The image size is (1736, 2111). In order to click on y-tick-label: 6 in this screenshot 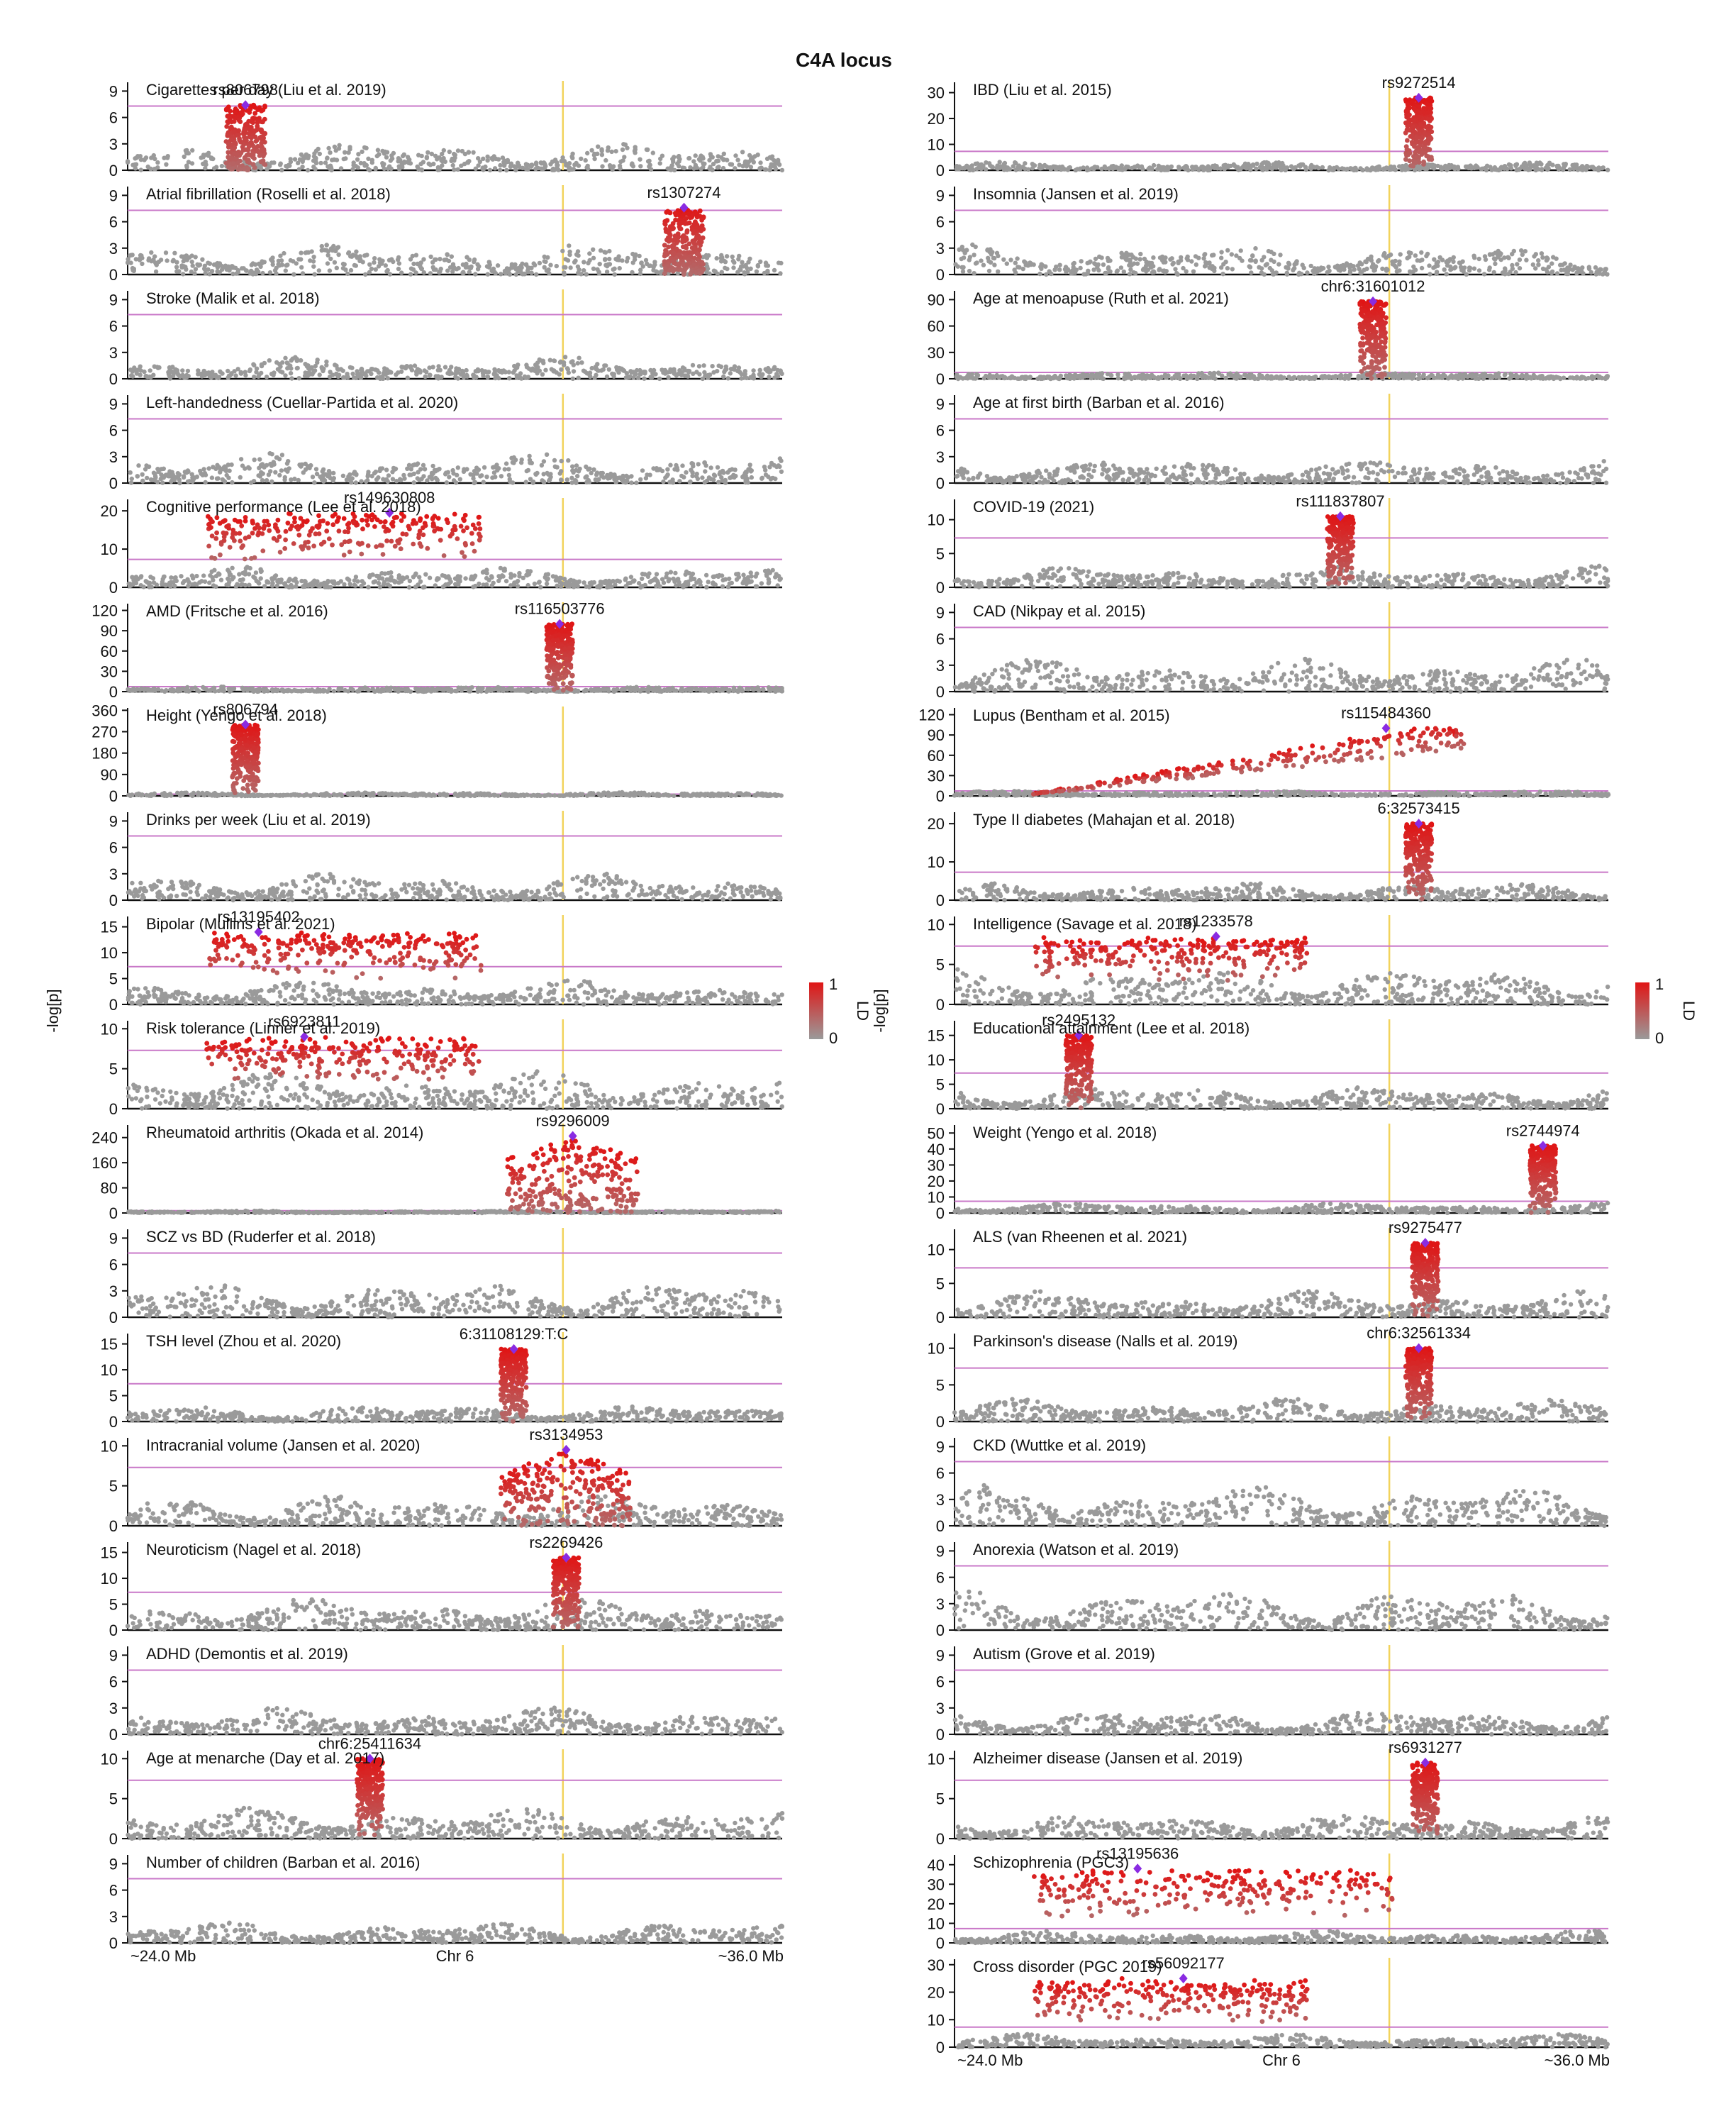, I will do `click(113, 431)`.